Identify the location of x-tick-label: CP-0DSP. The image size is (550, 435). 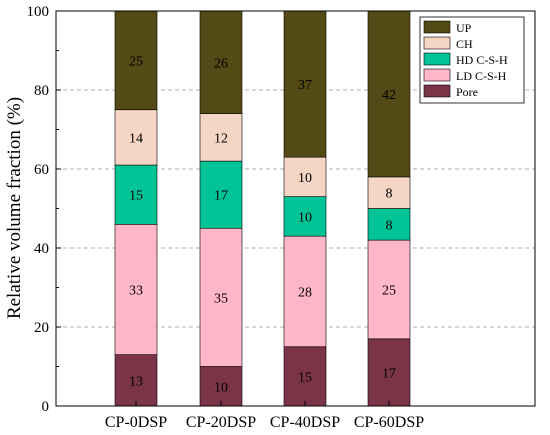
(136, 422).